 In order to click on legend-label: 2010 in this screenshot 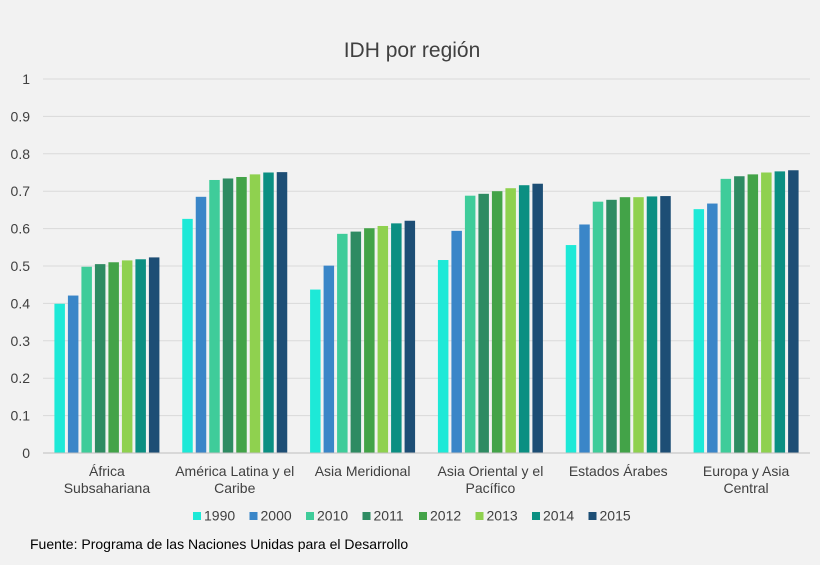, I will do `click(332, 516)`.